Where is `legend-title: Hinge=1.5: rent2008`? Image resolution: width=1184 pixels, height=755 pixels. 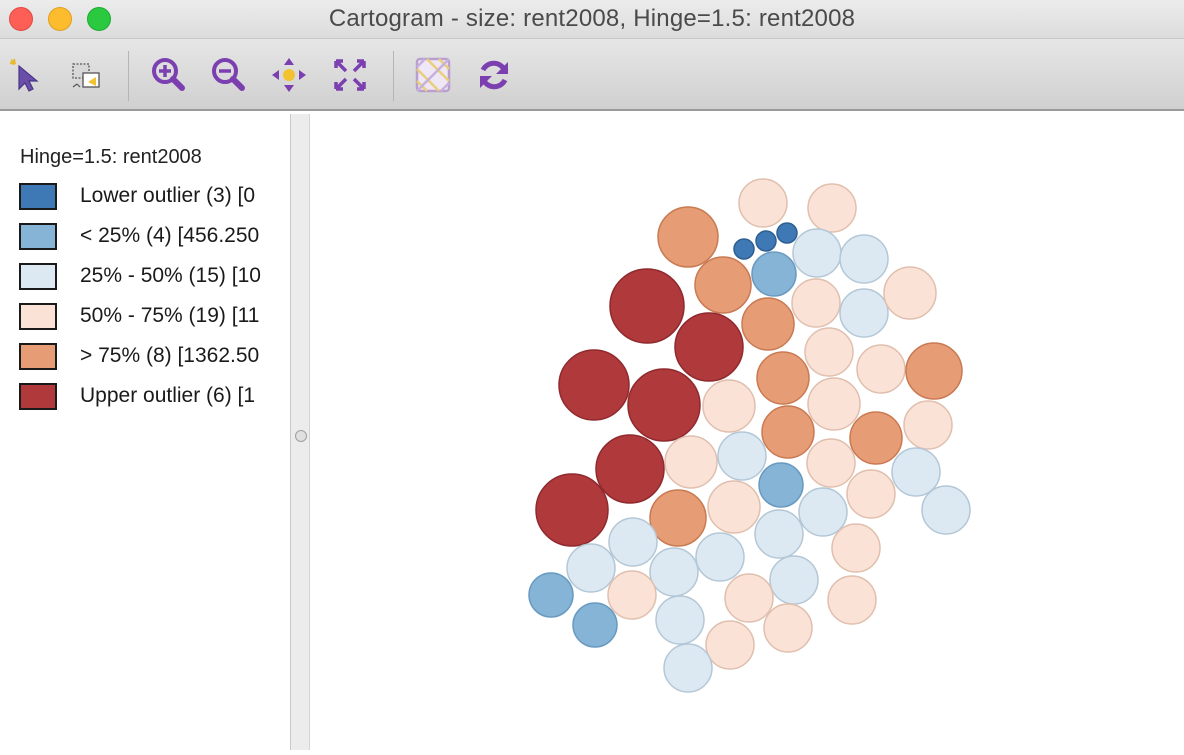
legend-title: Hinge=1.5: rent2008 is located at coordinates (111, 157).